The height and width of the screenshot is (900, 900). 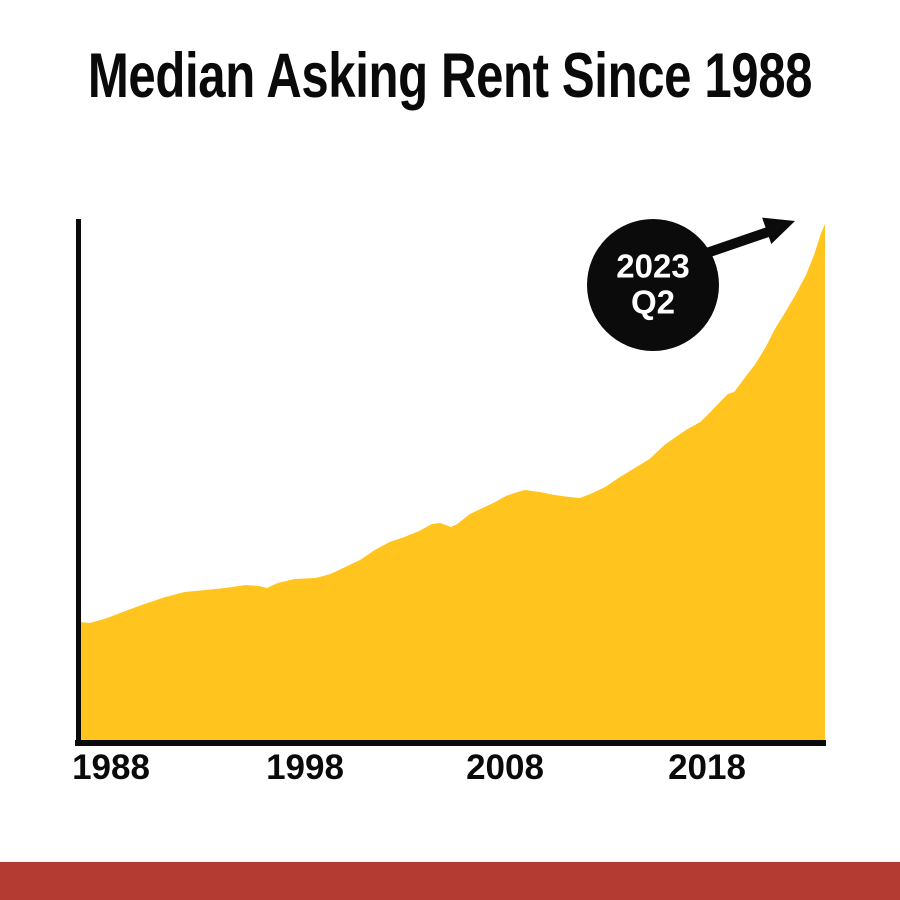 What do you see at coordinates (778, 230) in the screenshot?
I see `annotation-arrow-head-icon` at bounding box center [778, 230].